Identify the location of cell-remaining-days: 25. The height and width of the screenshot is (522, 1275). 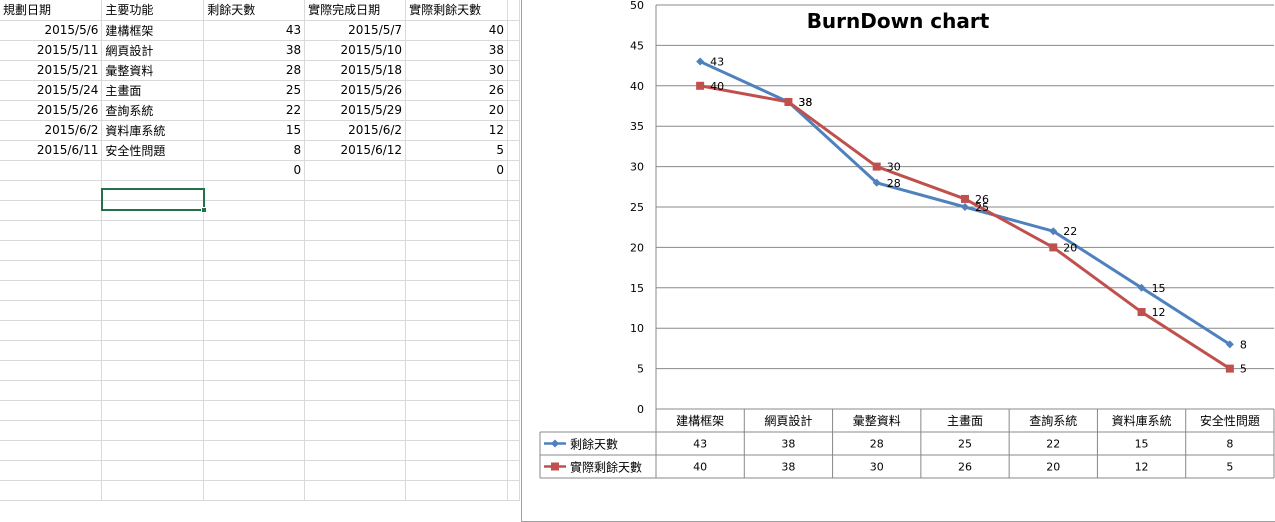
(254, 90).